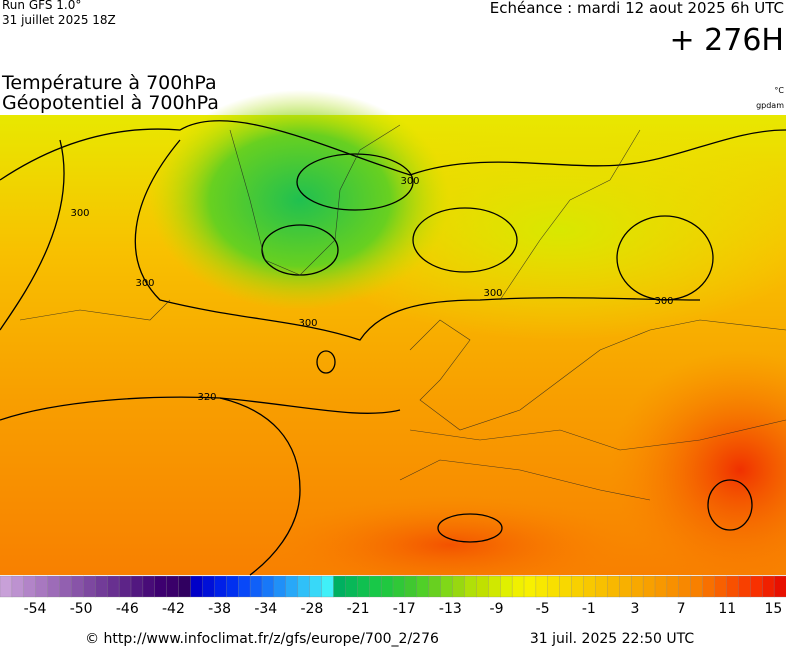 This screenshot has width=786, height=648. What do you see at coordinates (773, 609) in the screenshot?
I see `colorbar-label: 15` at bounding box center [773, 609].